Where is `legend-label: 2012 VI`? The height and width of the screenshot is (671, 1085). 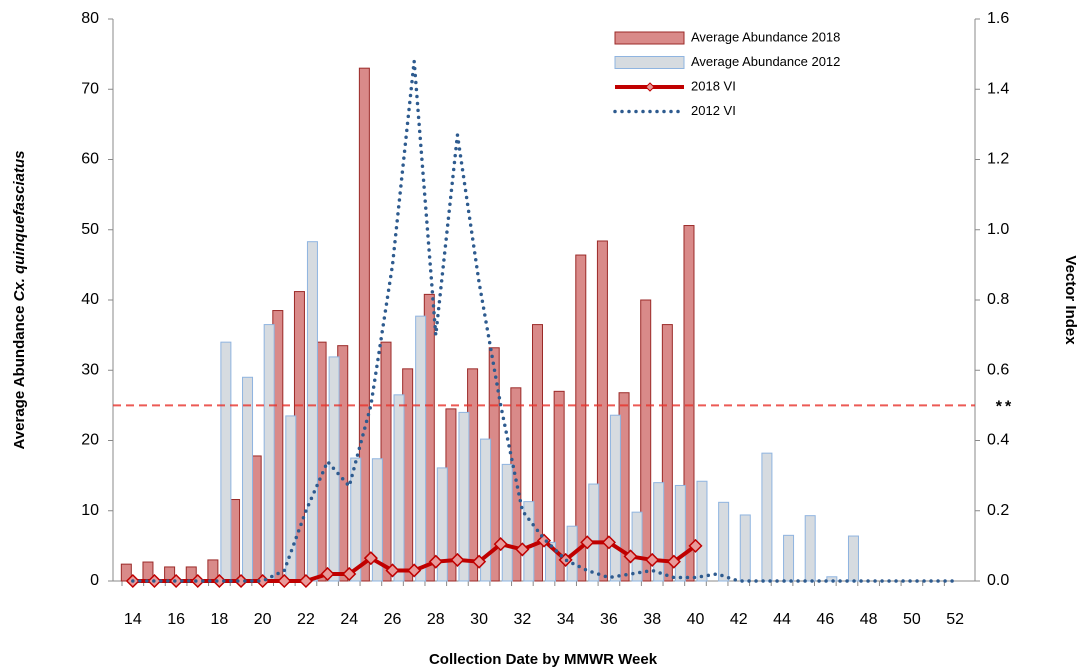
legend-label: 2012 VI is located at coordinates (713, 110).